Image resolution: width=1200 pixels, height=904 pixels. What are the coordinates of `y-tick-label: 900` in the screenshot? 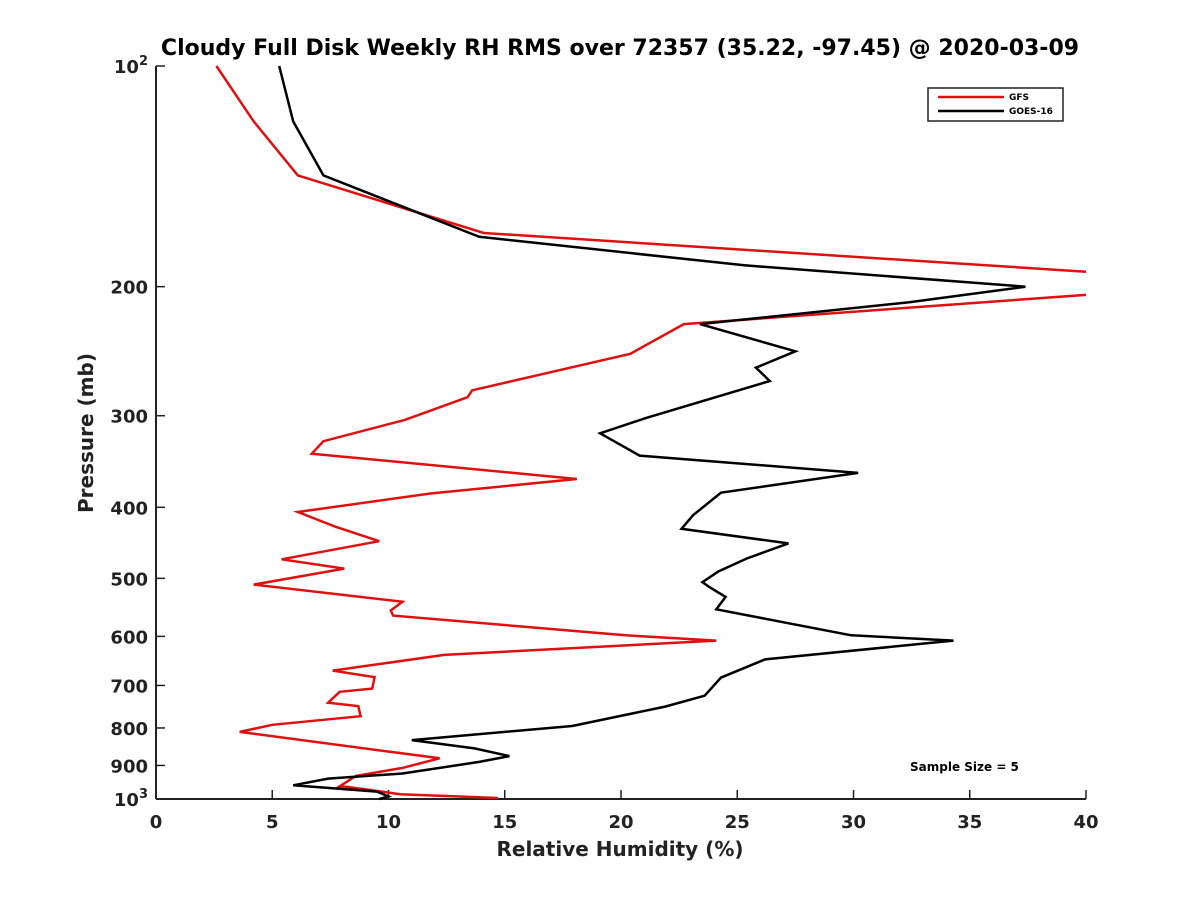 It's located at (129, 766).